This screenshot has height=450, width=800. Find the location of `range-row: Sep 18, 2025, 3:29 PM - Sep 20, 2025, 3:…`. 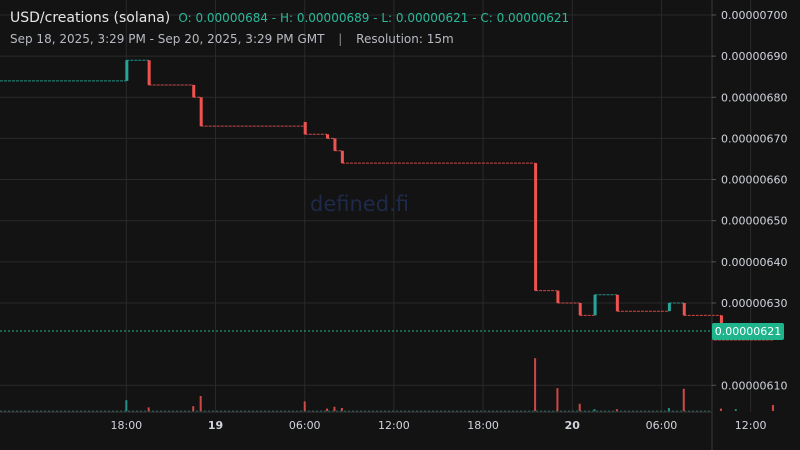

range-row: Sep 18, 2025, 3:29 PM - Sep 20, 2025, 3:… is located at coordinates (289, 39).